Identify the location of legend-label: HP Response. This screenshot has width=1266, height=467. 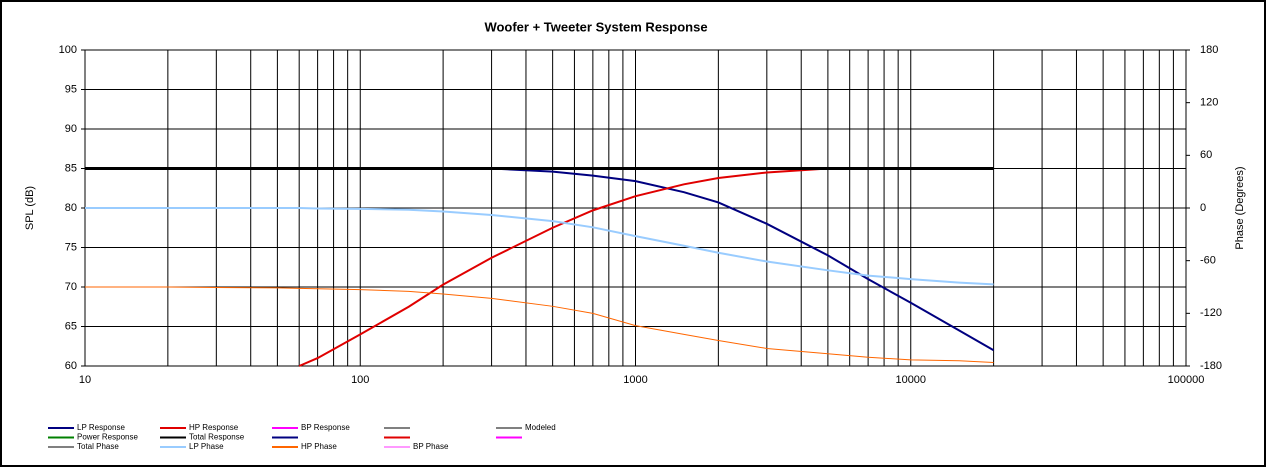
(214, 427).